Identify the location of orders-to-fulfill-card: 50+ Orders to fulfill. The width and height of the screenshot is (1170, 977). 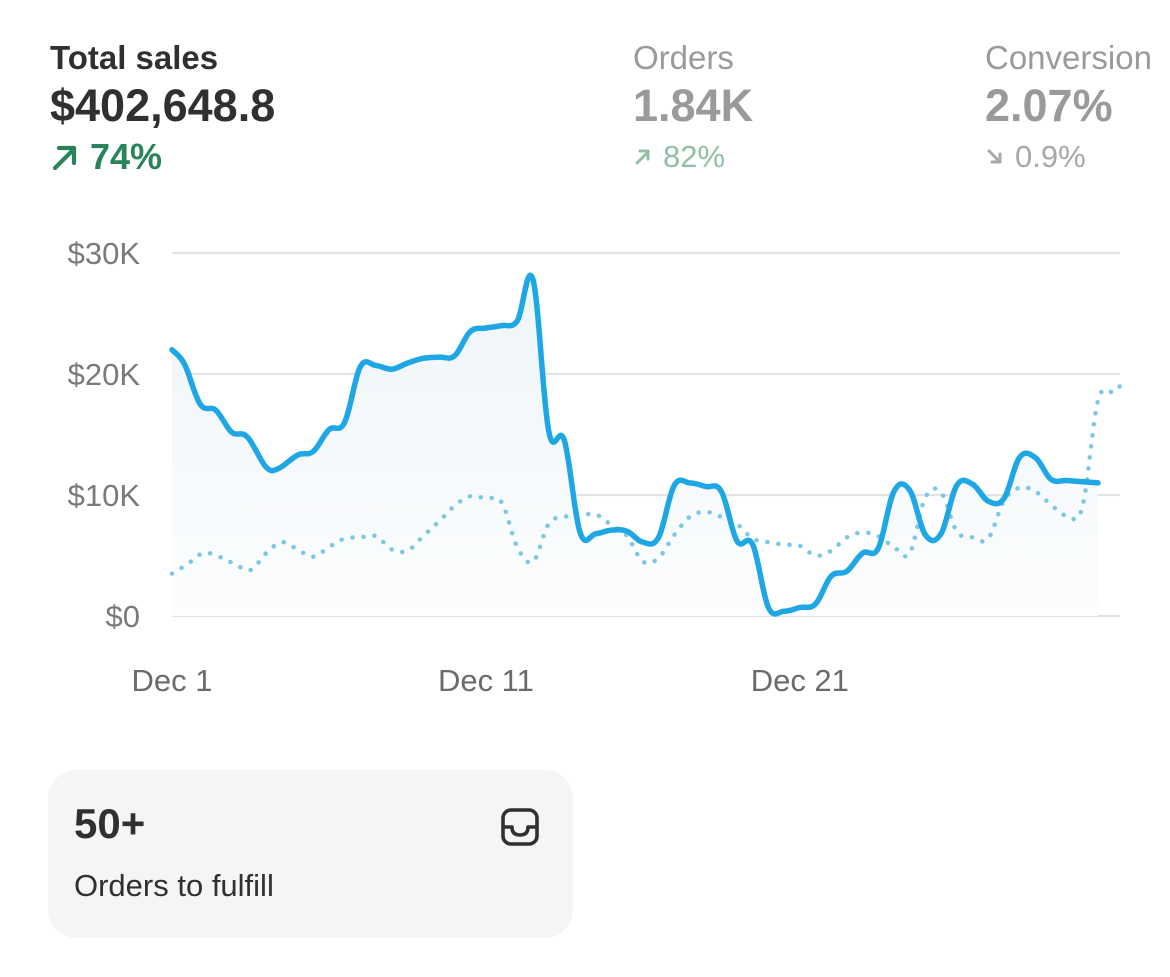
(310, 854).